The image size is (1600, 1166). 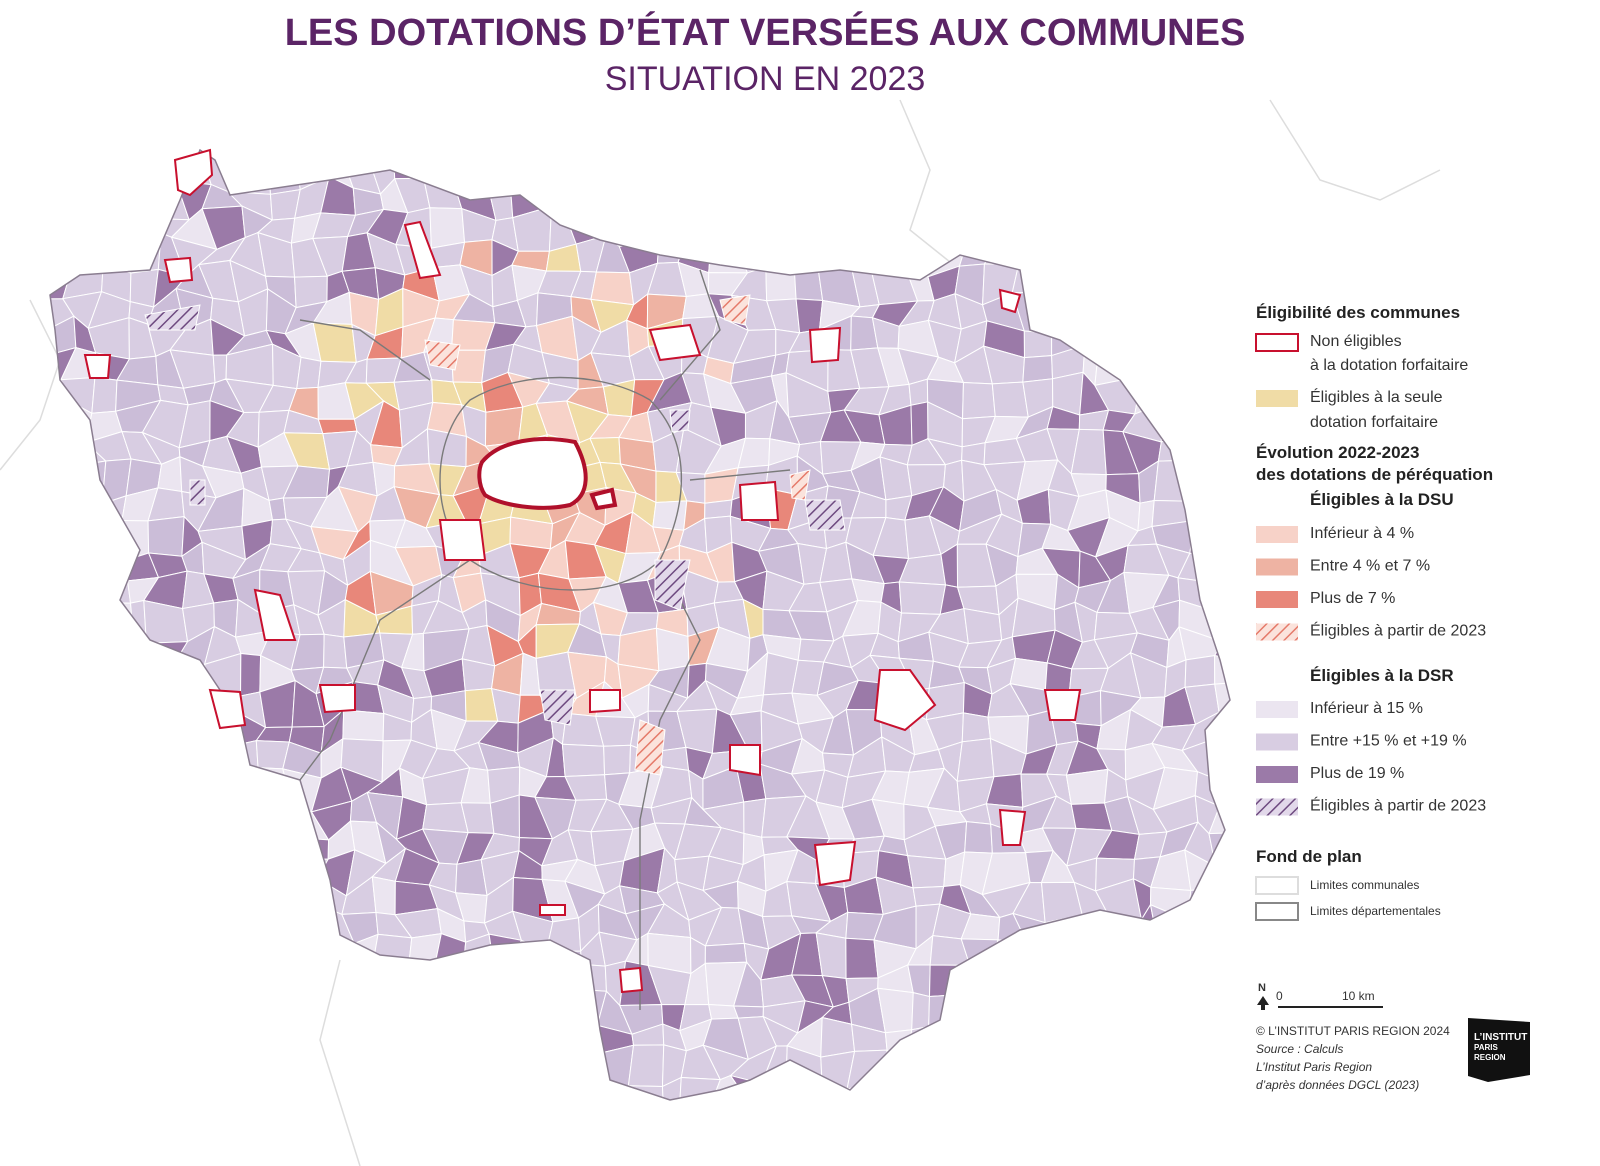 I want to click on legend-label: Inférieur à 4 %, so click(x=1362, y=533).